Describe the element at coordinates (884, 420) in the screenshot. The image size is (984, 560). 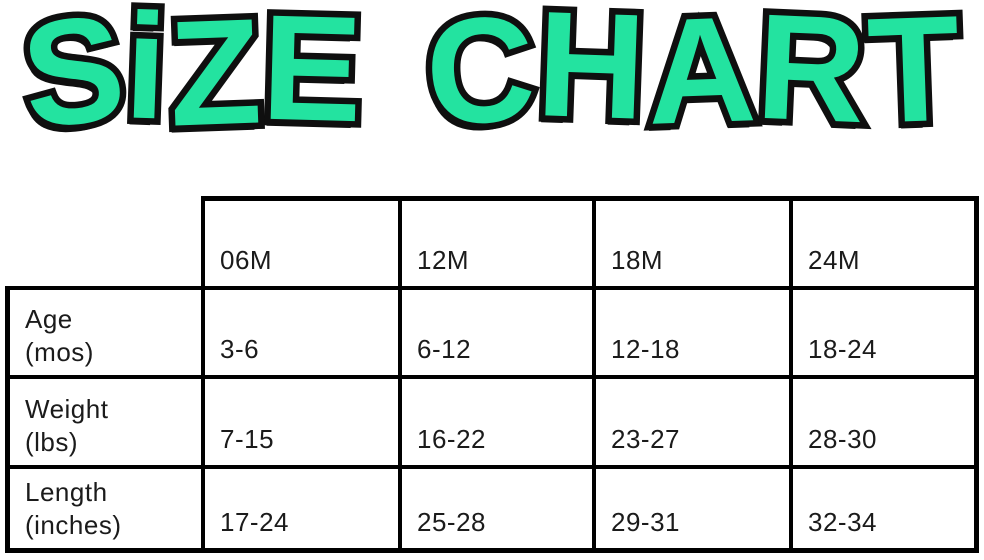
I see `cell-weight-24m: 28-30` at that location.